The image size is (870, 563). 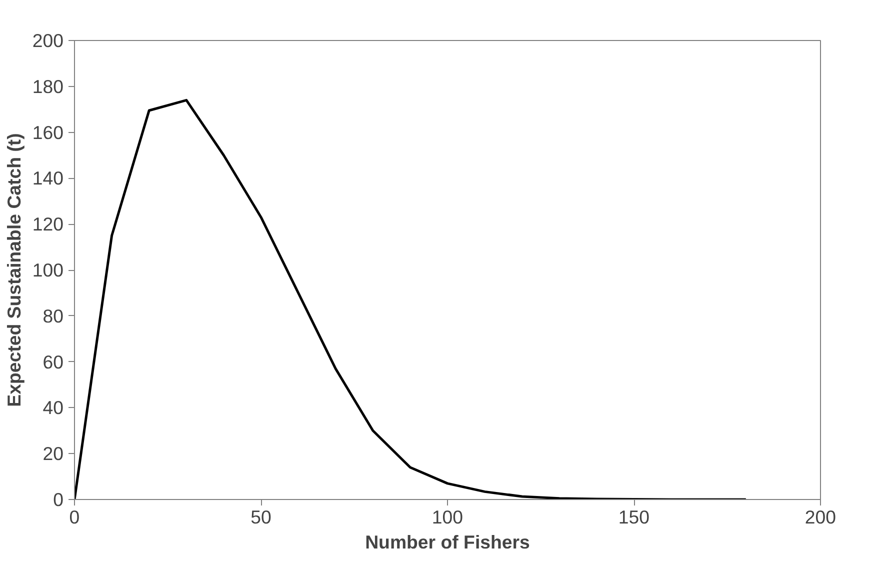 What do you see at coordinates (53, 315) in the screenshot?
I see `y-tick-label: 80` at bounding box center [53, 315].